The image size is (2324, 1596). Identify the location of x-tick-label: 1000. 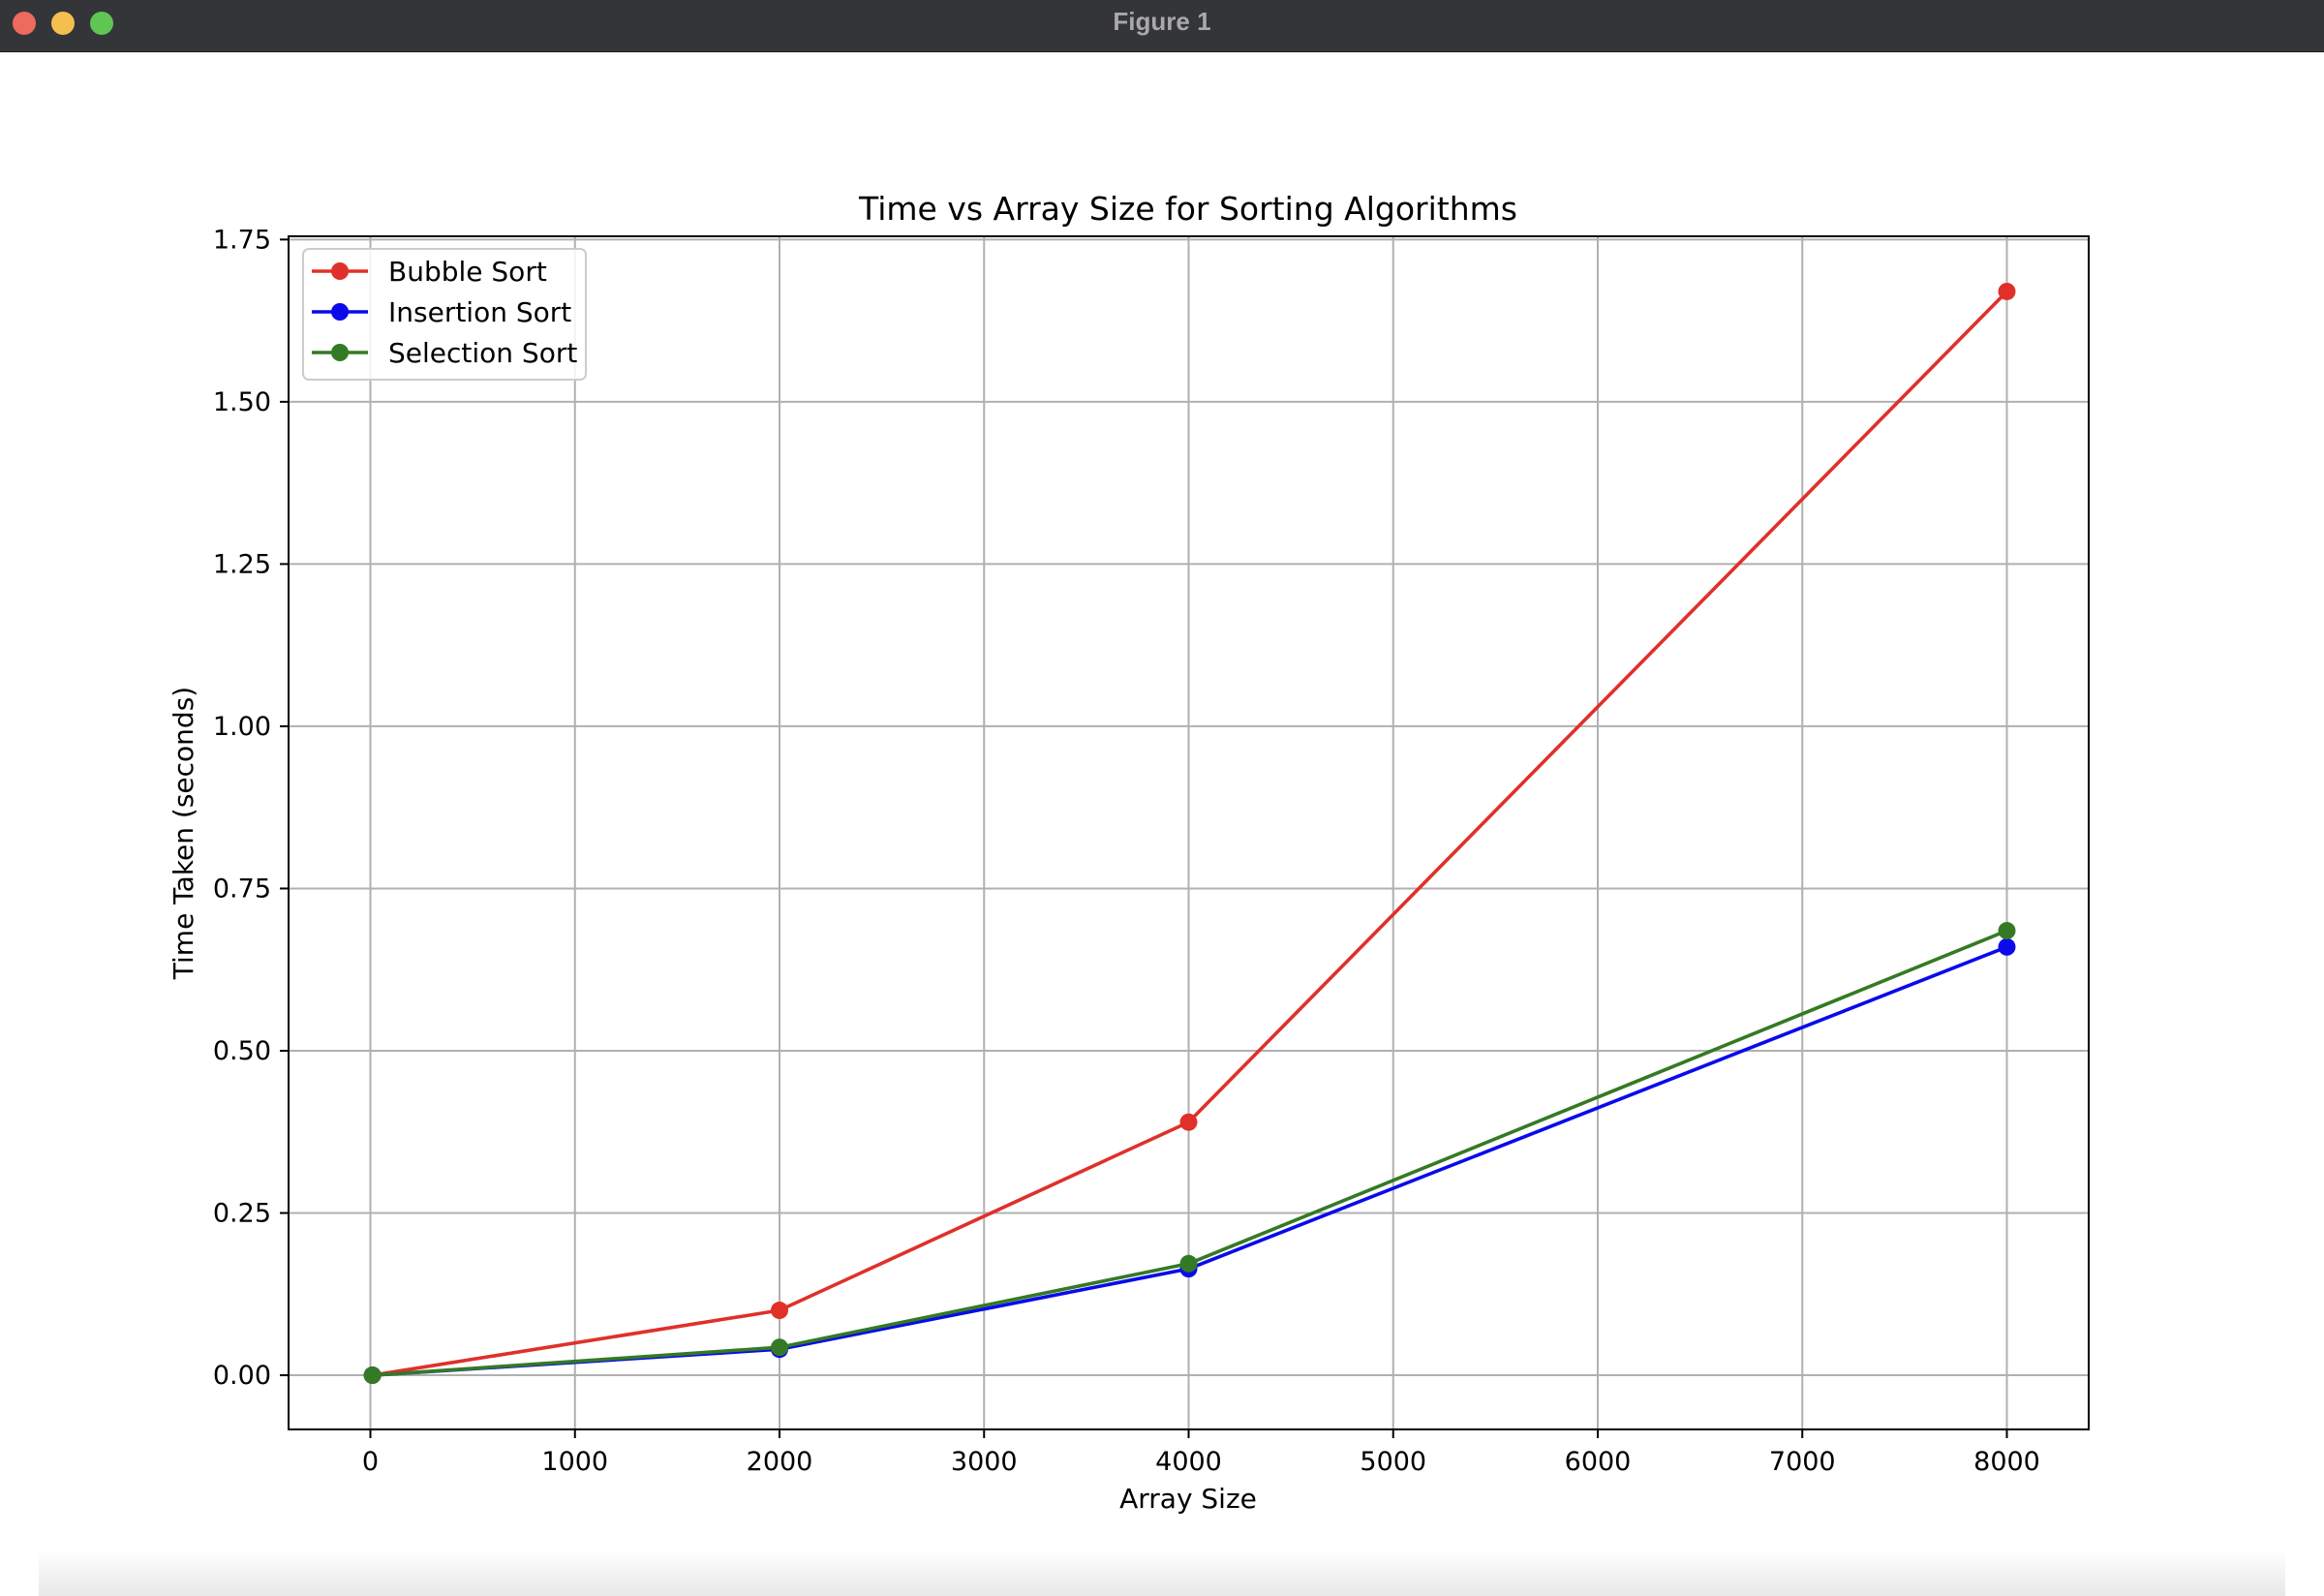
(575, 1462).